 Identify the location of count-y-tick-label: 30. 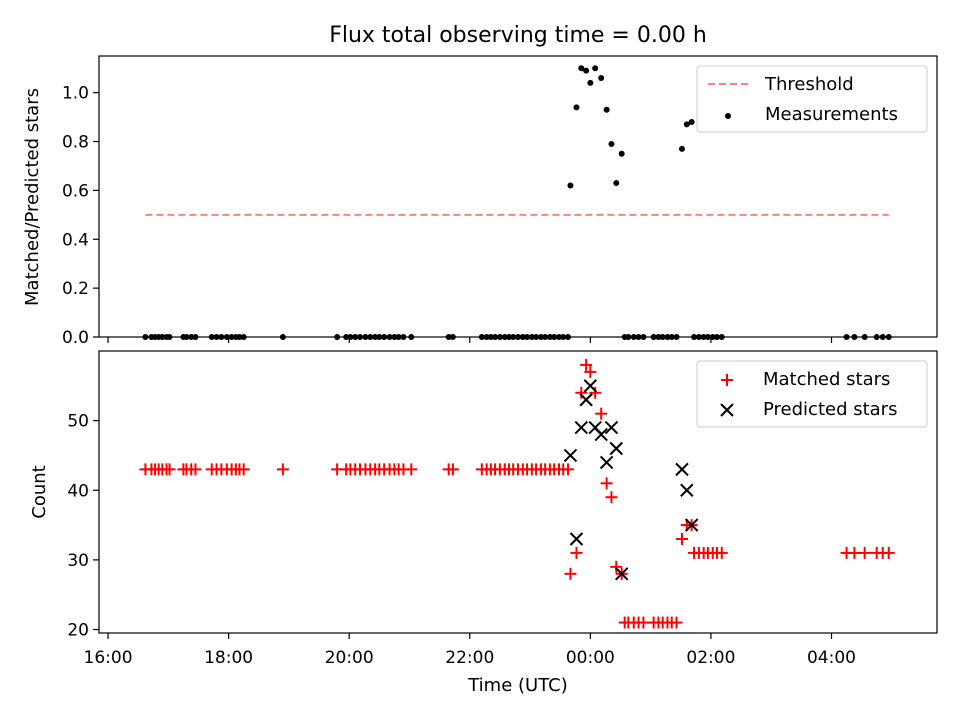
(78, 561).